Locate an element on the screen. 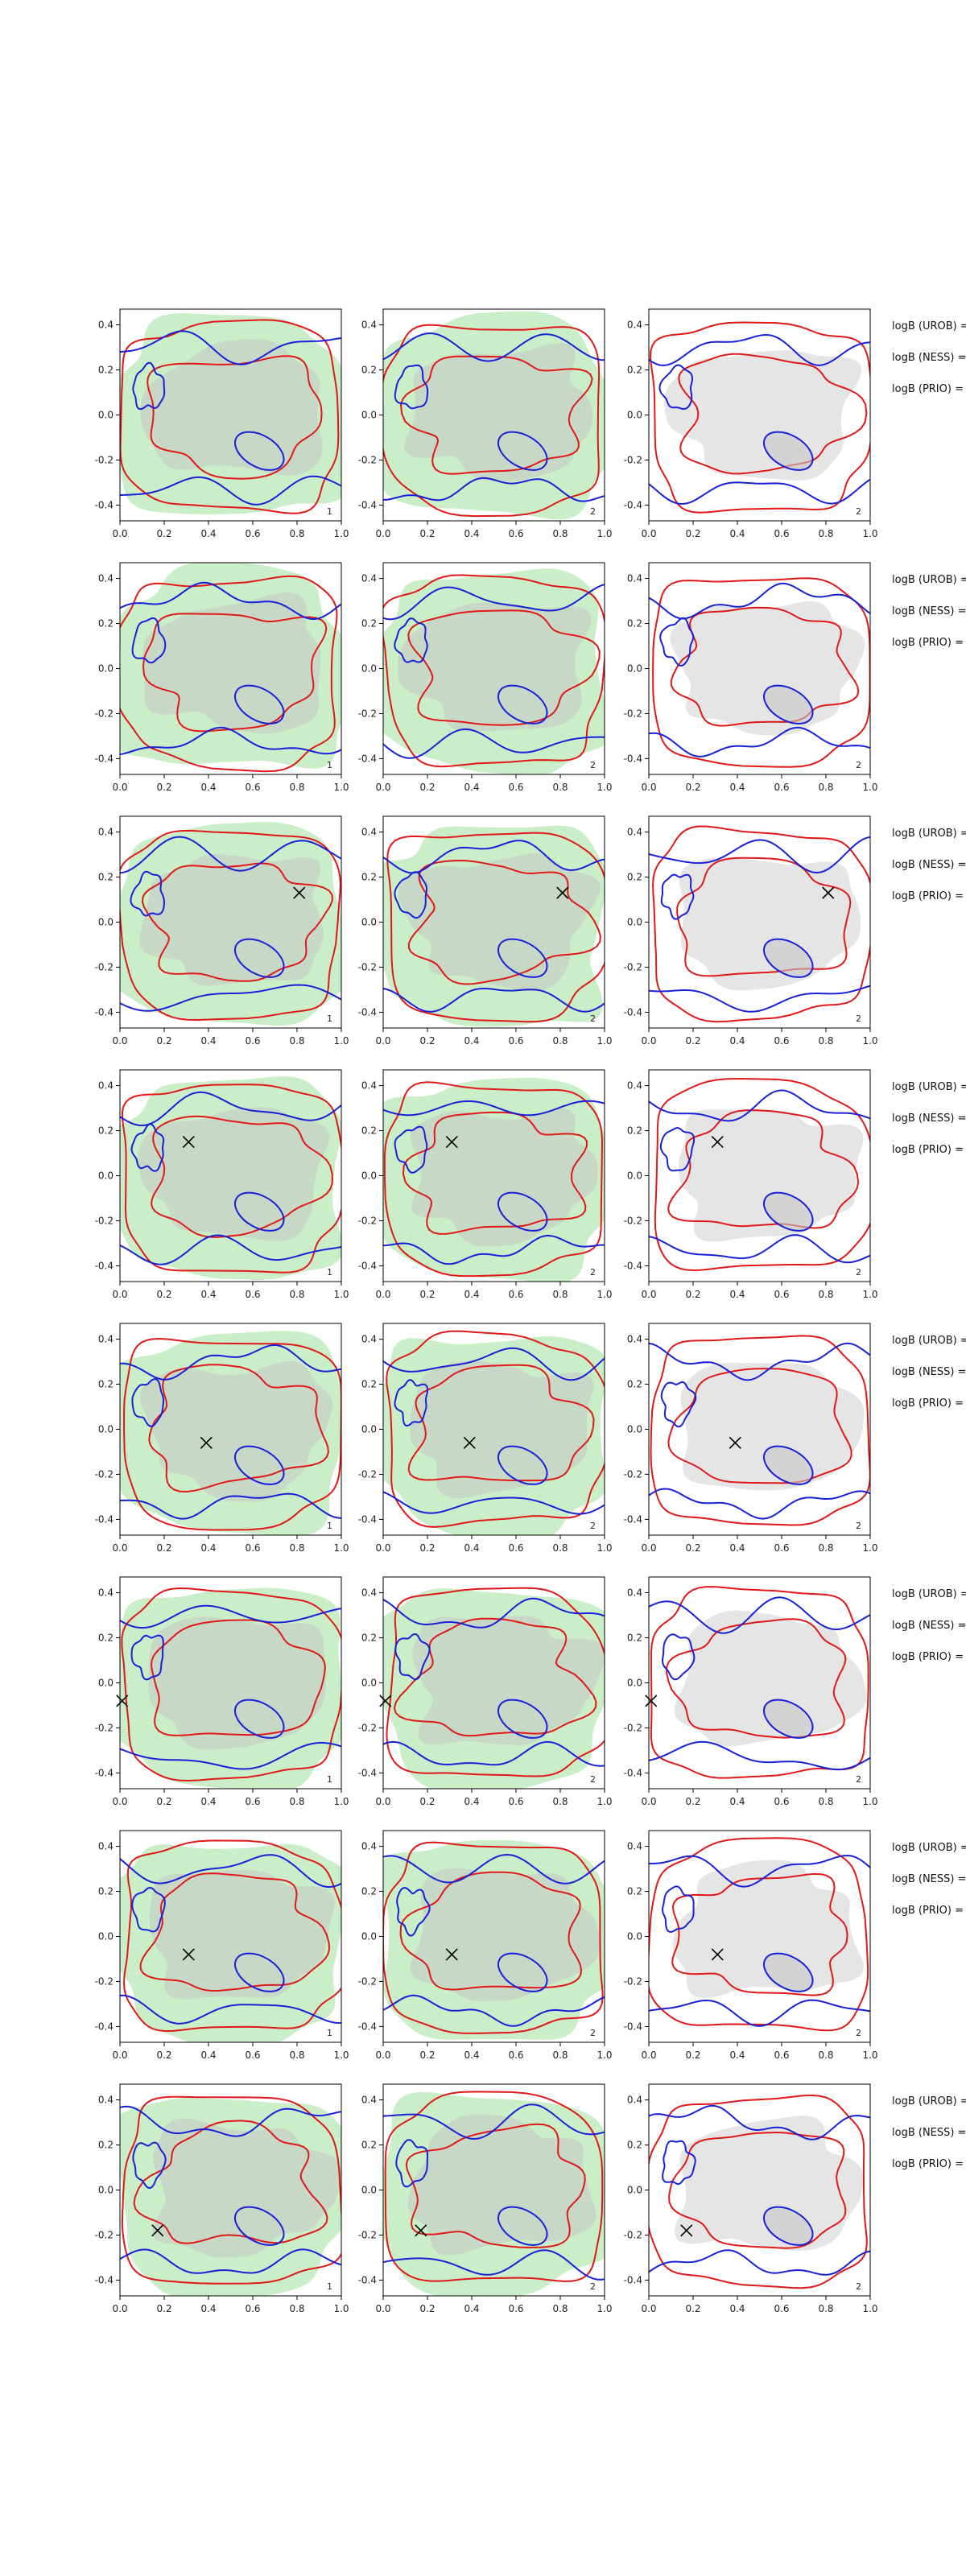 Image resolution: width=966 pixels, height=2576 pixels. panel-r7-c3: 2 0.0 0.2 0.4 0.6 0.8 1.0 -0.4 -0.2 0.0 0.2 0.4 is located at coordinates (751, 1945).